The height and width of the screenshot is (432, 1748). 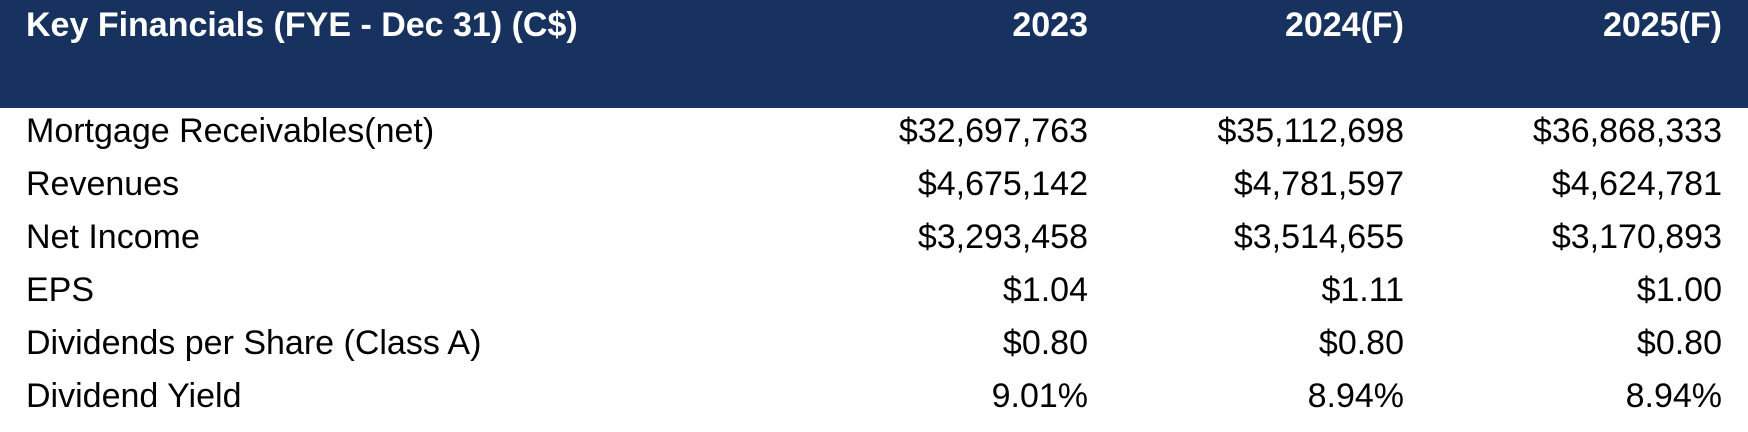 I want to click on row-value: $3,170,893, so click(x=1636, y=237).